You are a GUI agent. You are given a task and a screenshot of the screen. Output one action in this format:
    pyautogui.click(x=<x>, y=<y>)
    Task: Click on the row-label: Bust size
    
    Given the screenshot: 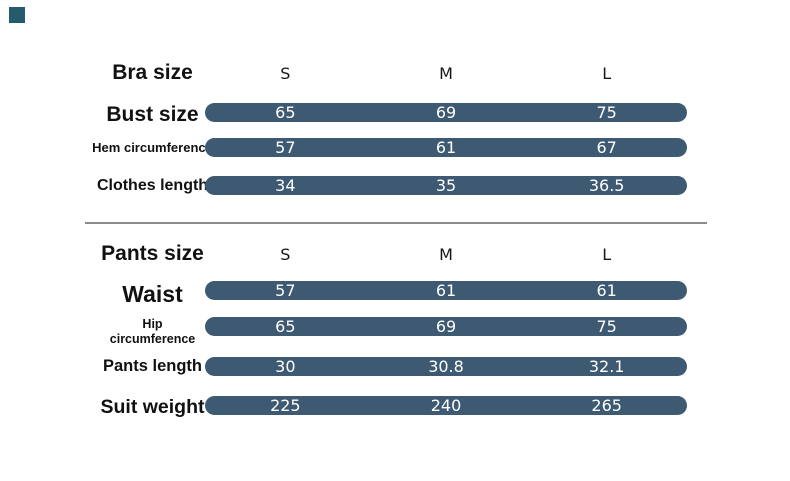 What is the action you would take?
    pyautogui.click(x=152, y=114)
    